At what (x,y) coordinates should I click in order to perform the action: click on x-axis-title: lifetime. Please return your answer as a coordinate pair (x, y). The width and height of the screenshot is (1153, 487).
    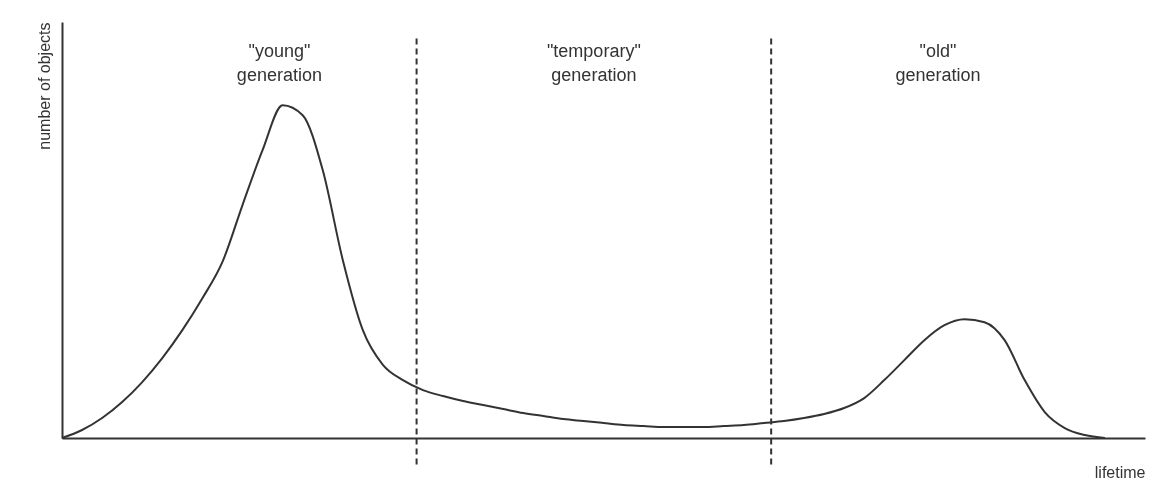
    Looking at the image, I should click on (1120, 472).